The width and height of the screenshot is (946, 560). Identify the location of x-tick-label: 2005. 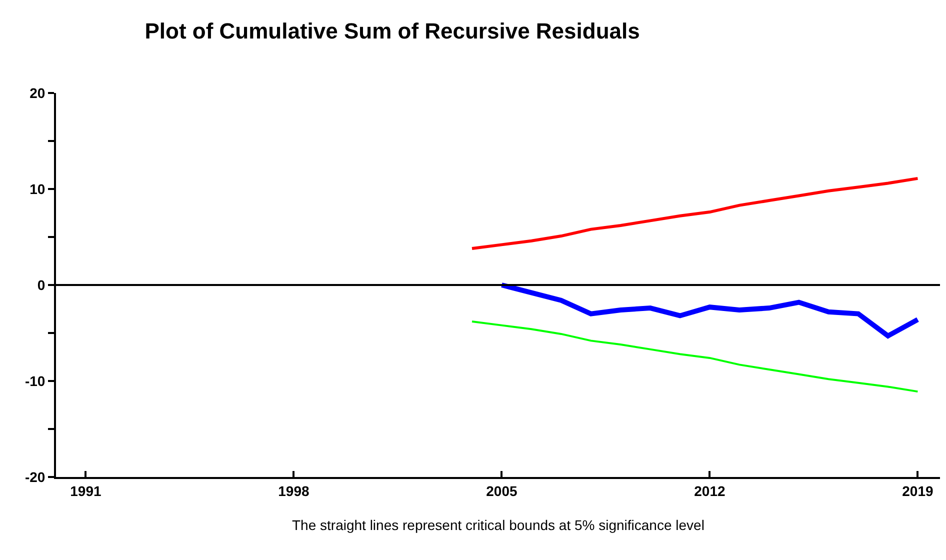
(502, 490).